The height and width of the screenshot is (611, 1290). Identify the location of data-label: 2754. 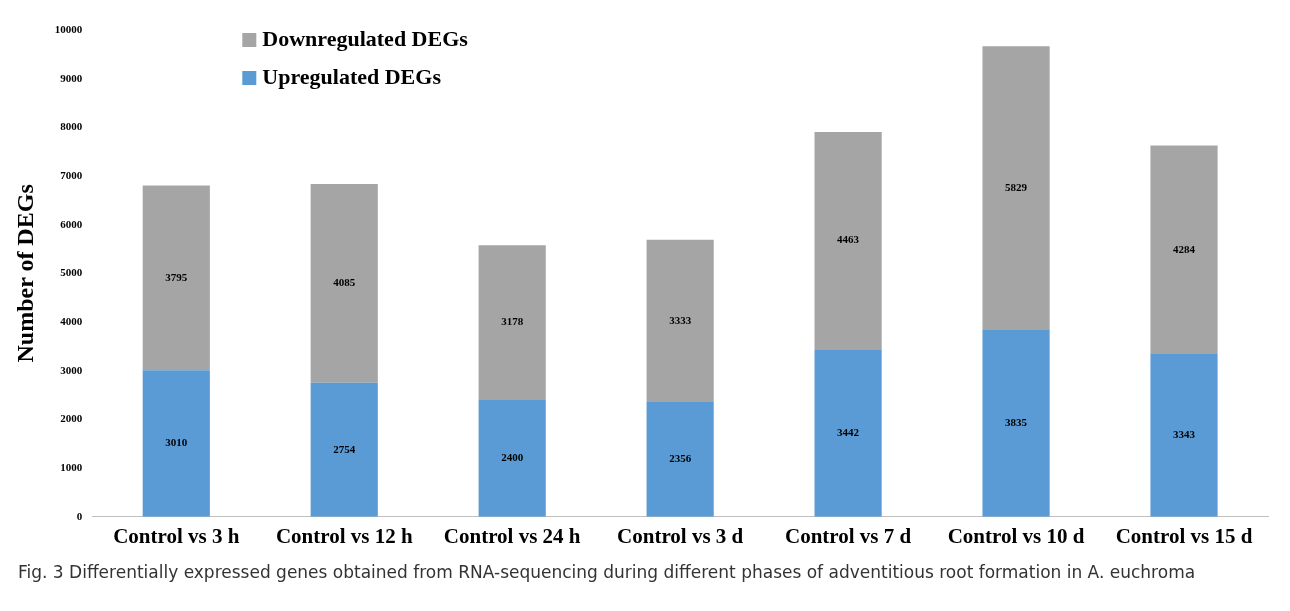
(344, 448).